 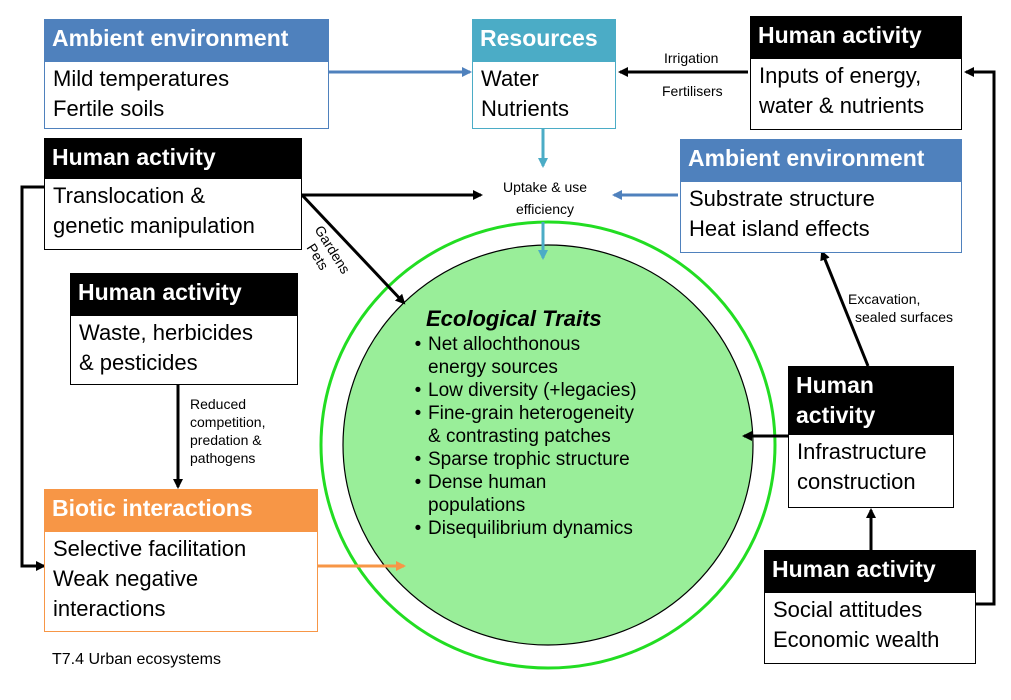 I want to click on box-line: Heat island effects, so click(x=779, y=228).